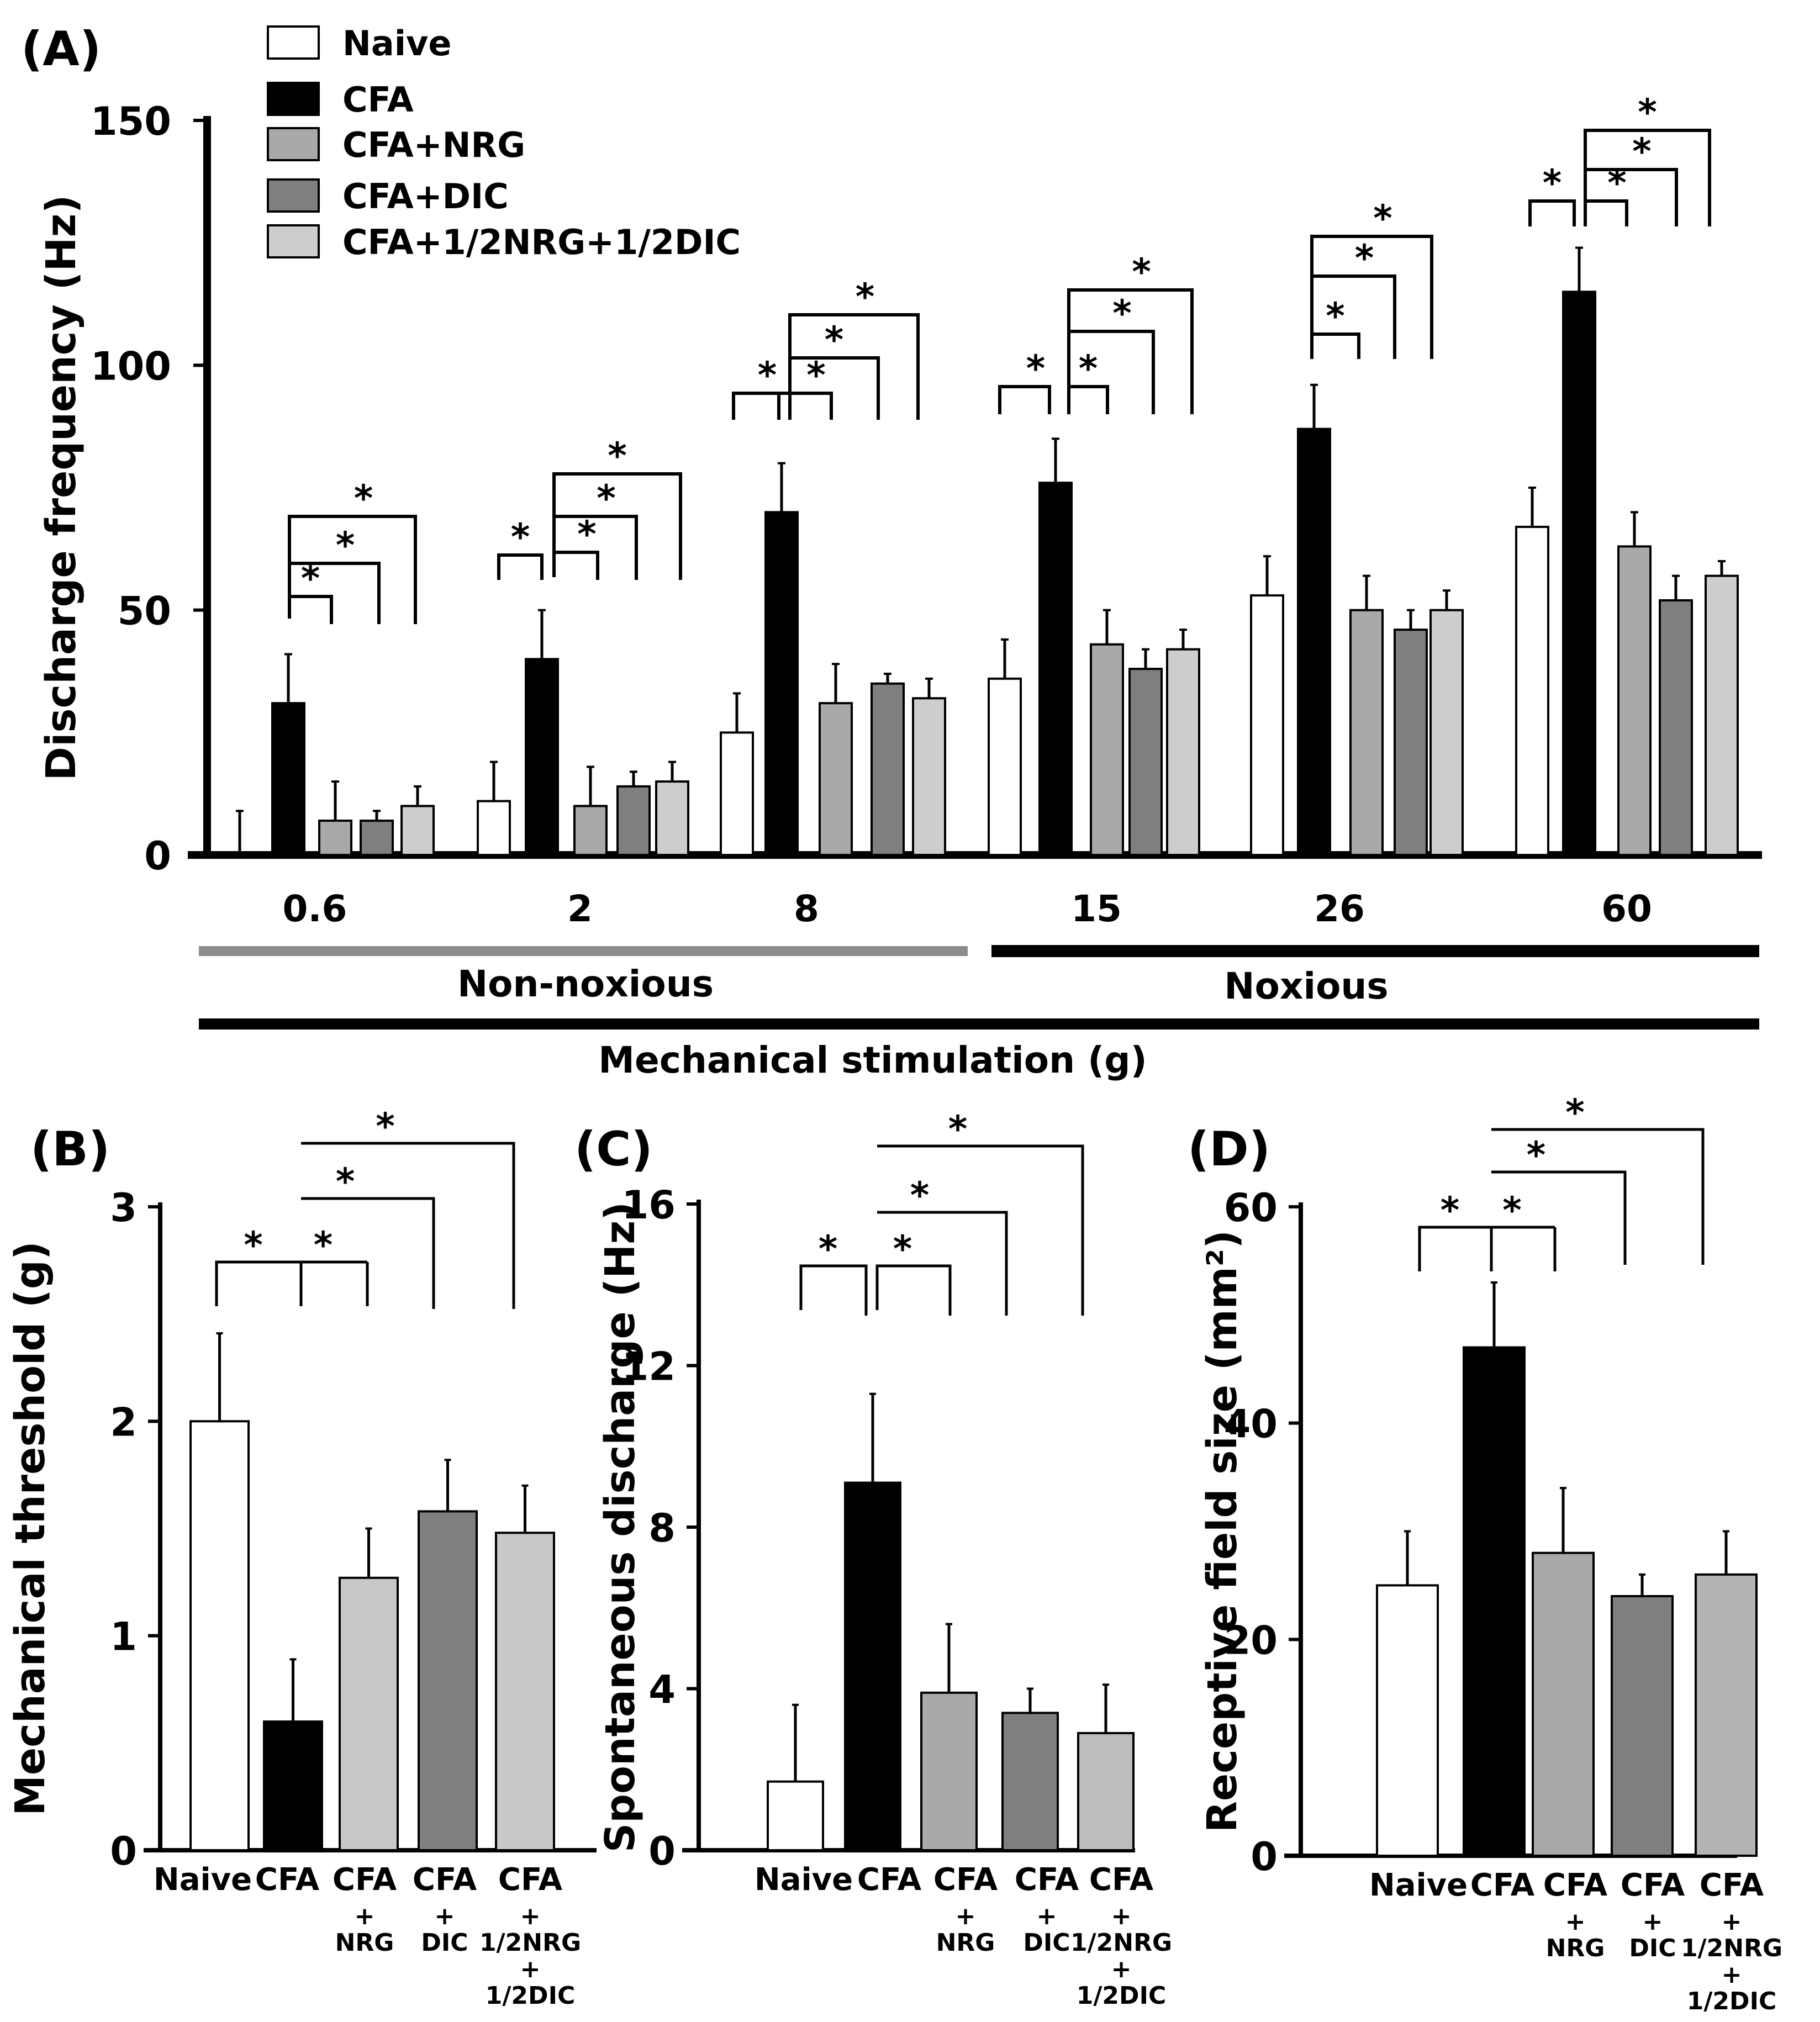  What do you see at coordinates (1653, 1948) in the screenshot?
I see `panel-d-xtick-label: DIC` at bounding box center [1653, 1948].